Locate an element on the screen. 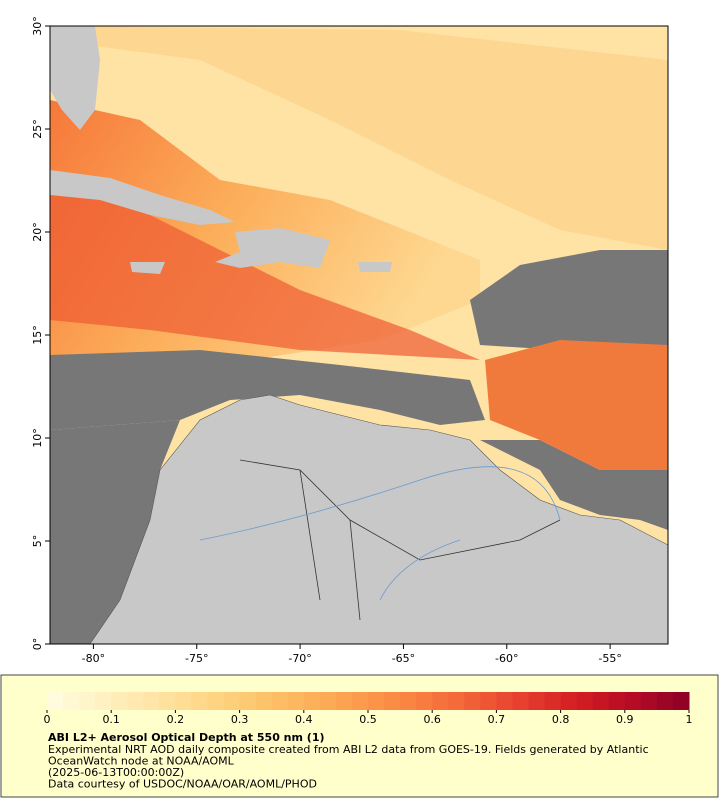  river is located at coordinates (380, 533).